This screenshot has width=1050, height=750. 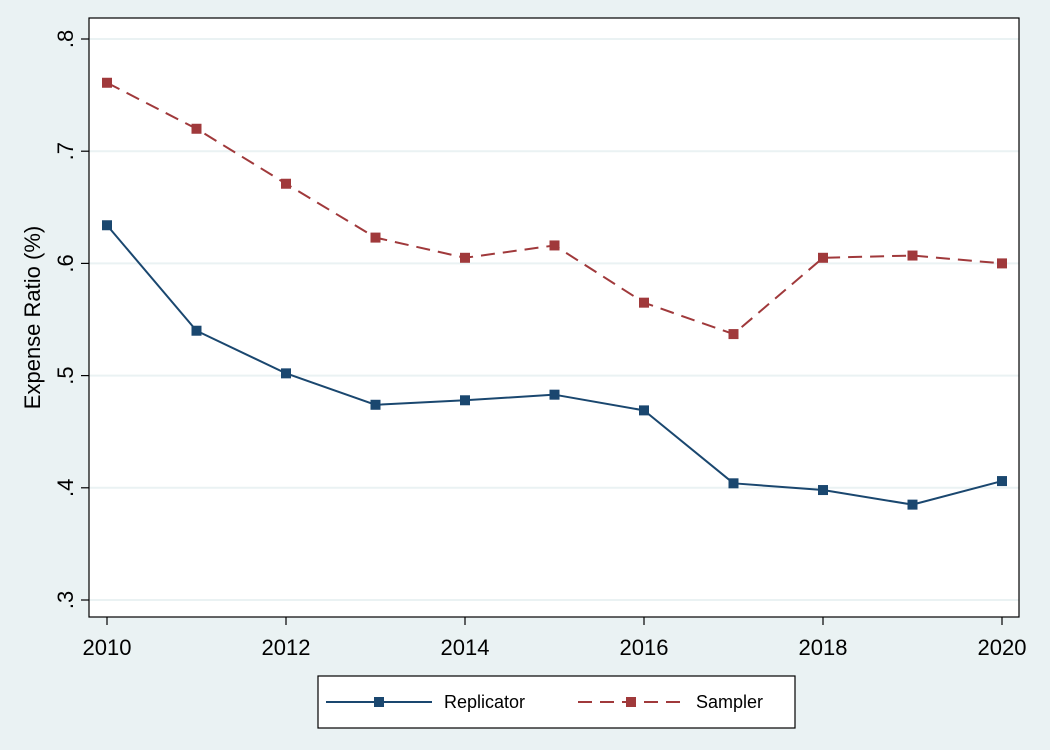 What do you see at coordinates (65, 488) in the screenshot?
I see `y-tick-label-1: .4` at bounding box center [65, 488].